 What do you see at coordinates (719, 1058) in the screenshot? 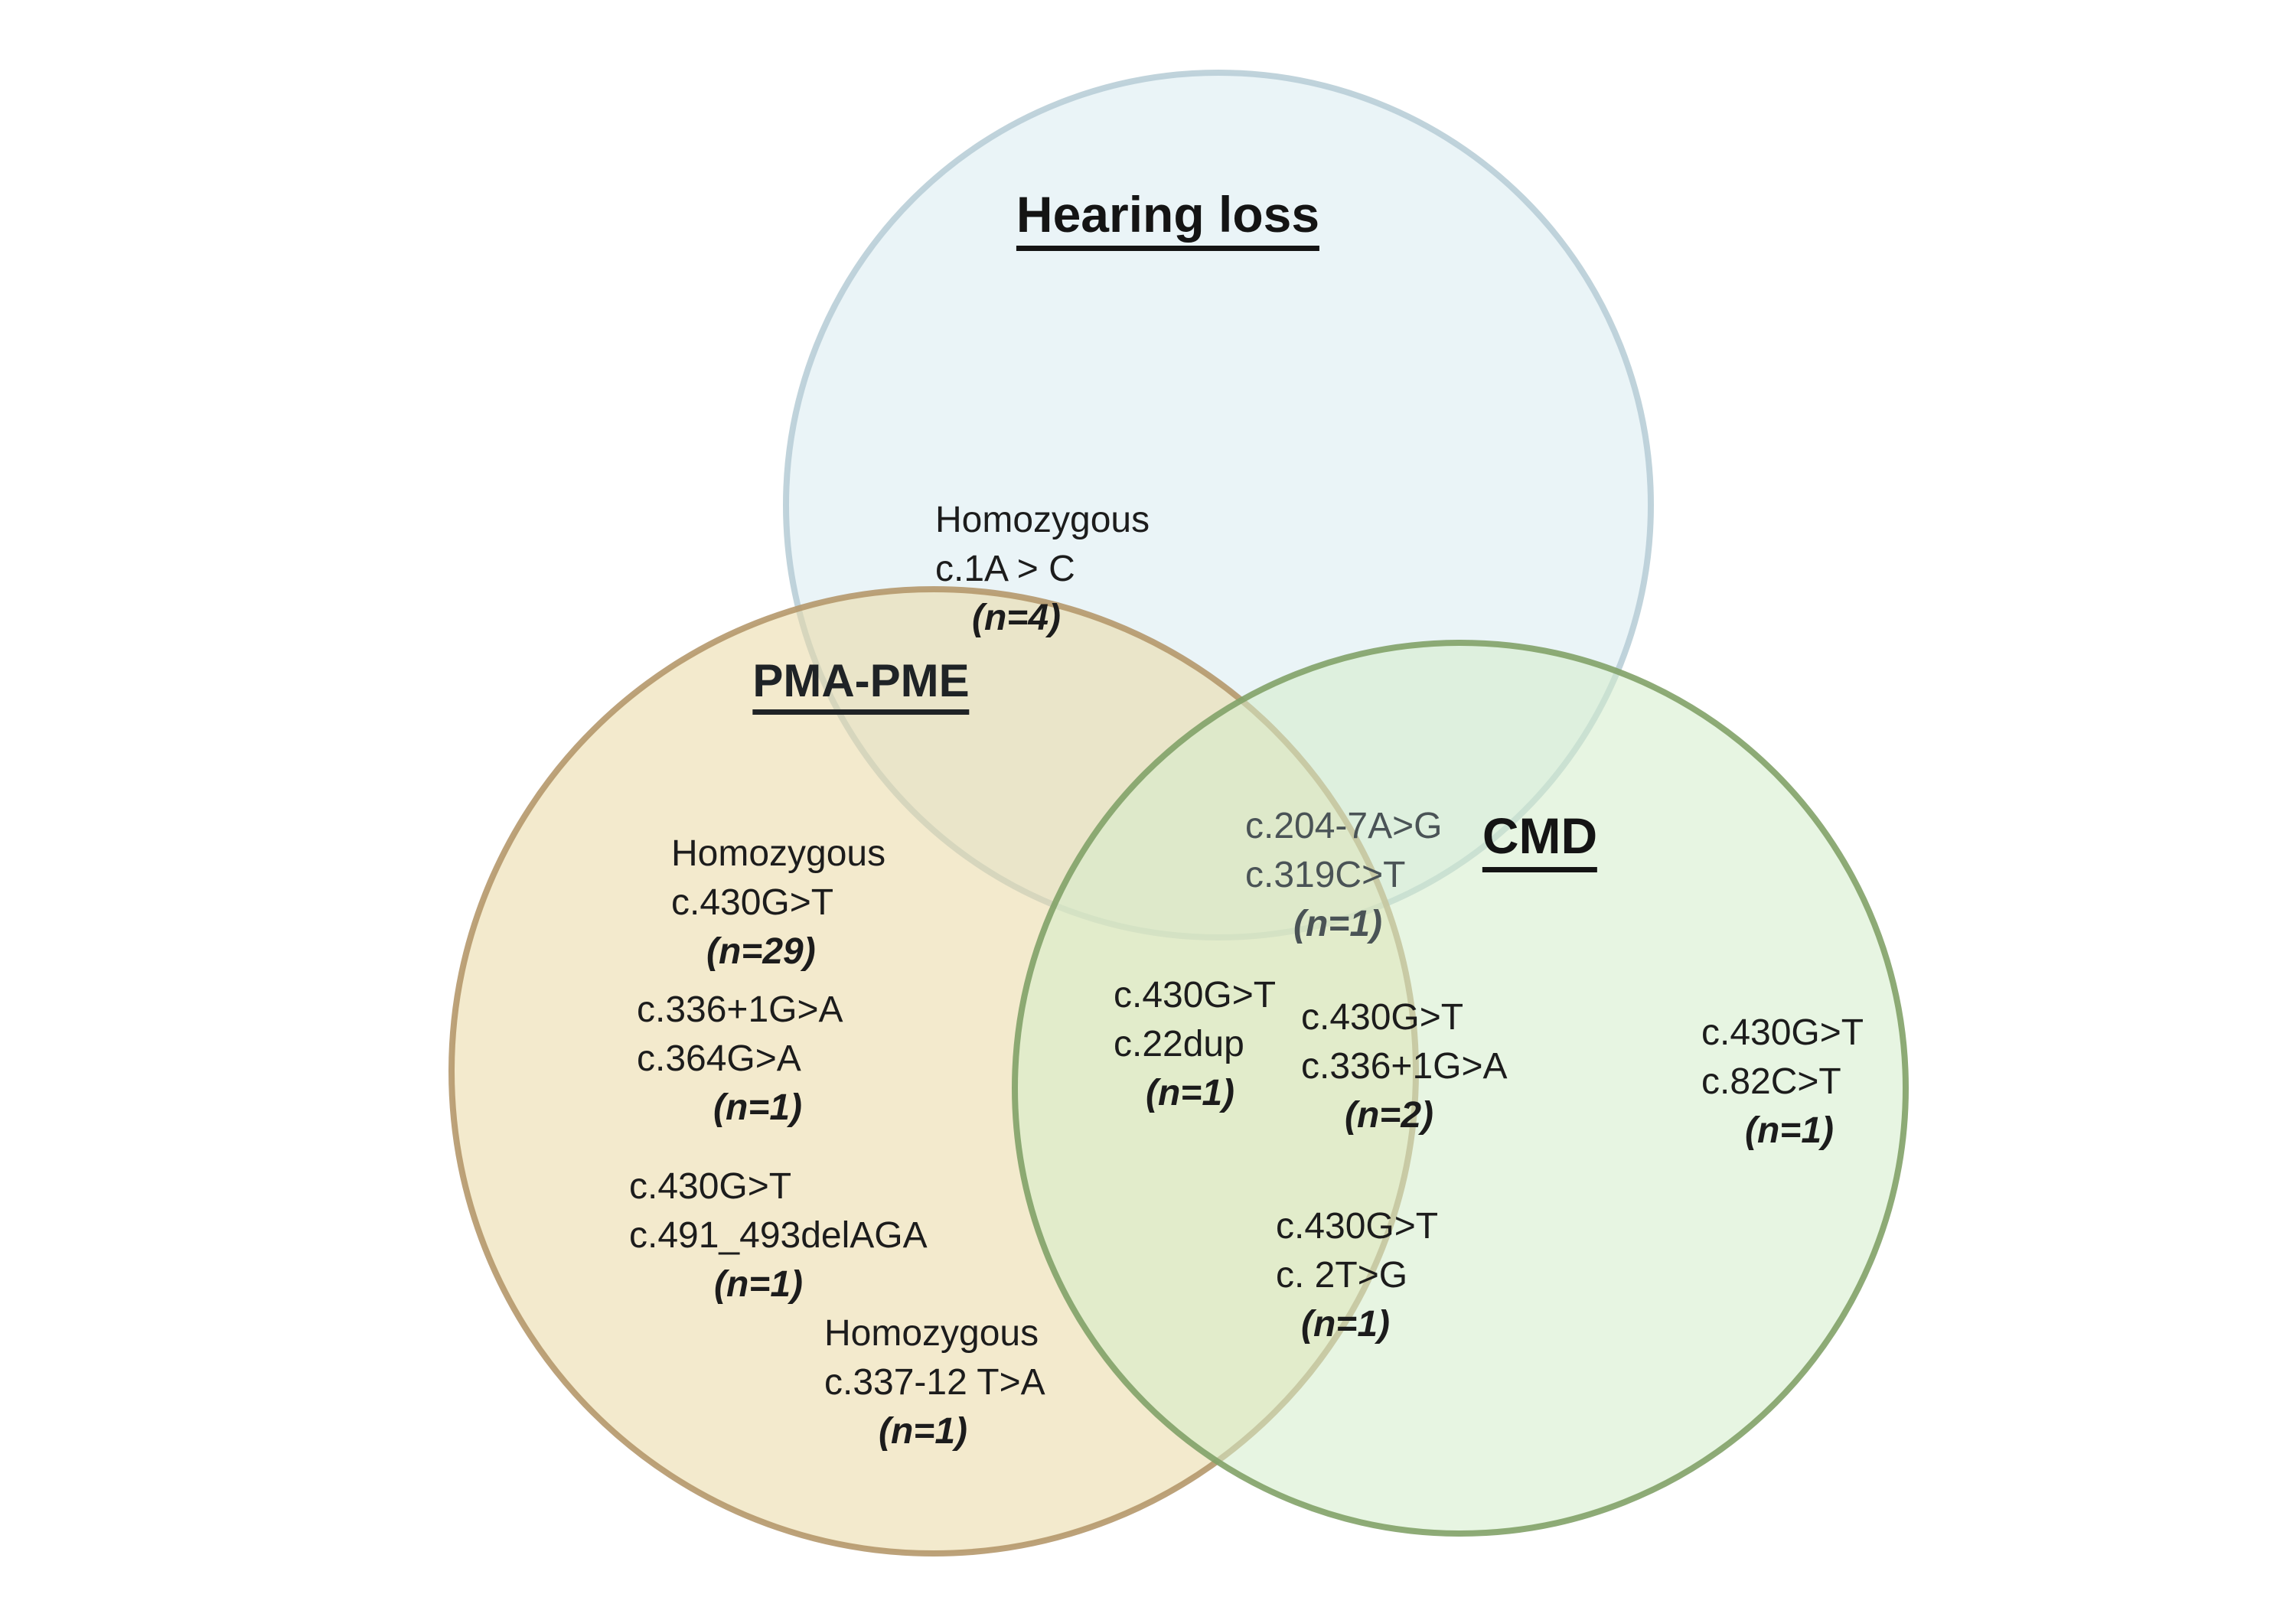
I see `variant-line: c.364G>A` at bounding box center [719, 1058].